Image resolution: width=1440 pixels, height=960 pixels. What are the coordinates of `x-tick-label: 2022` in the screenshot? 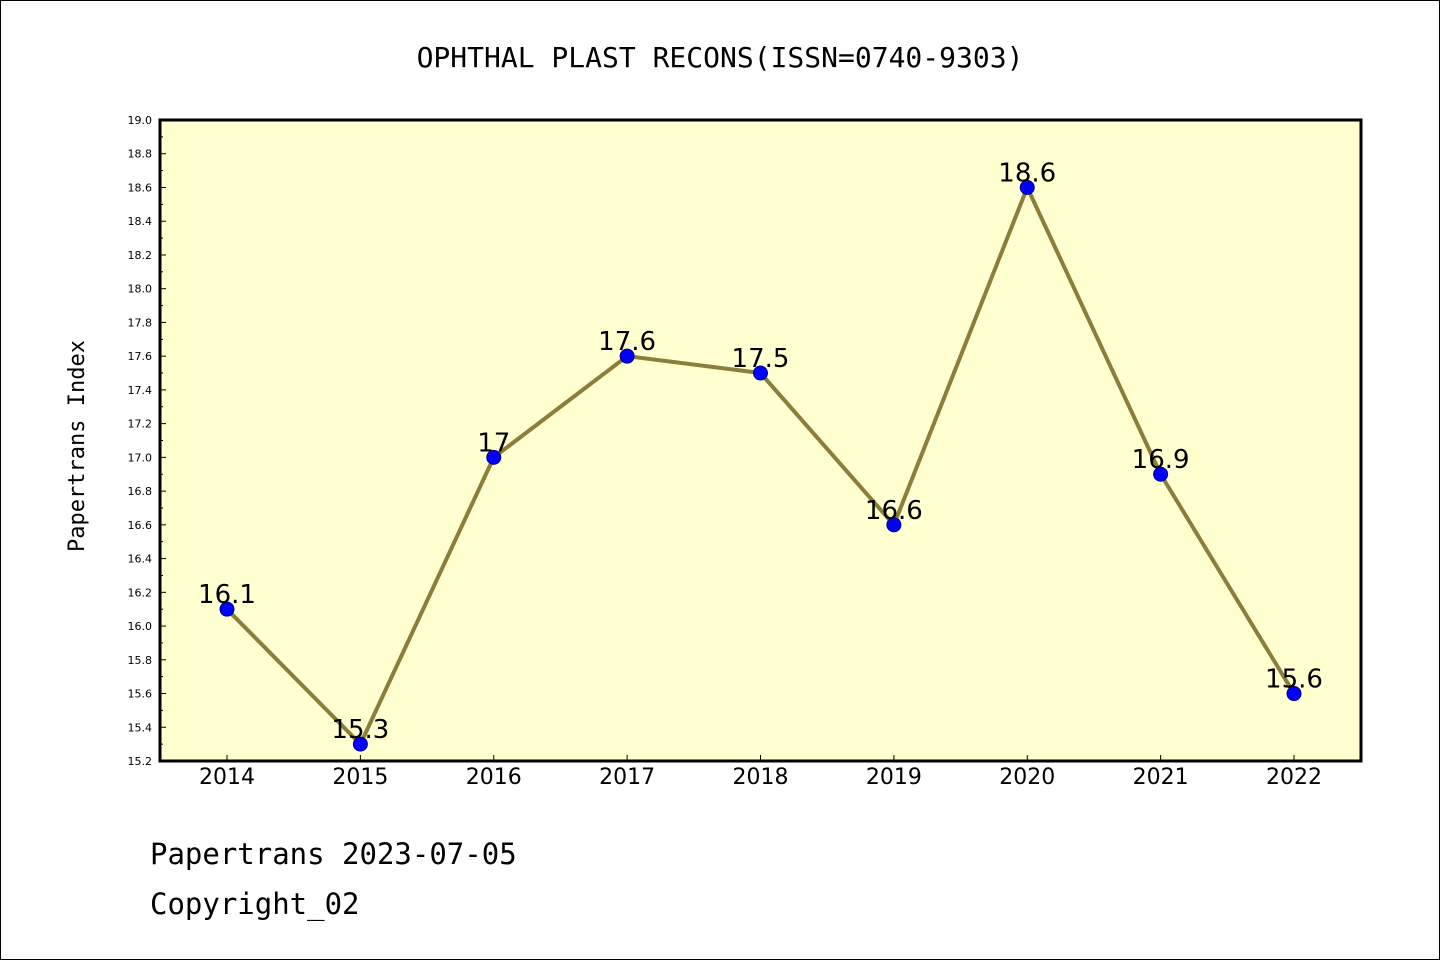 It's located at (1294, 777).